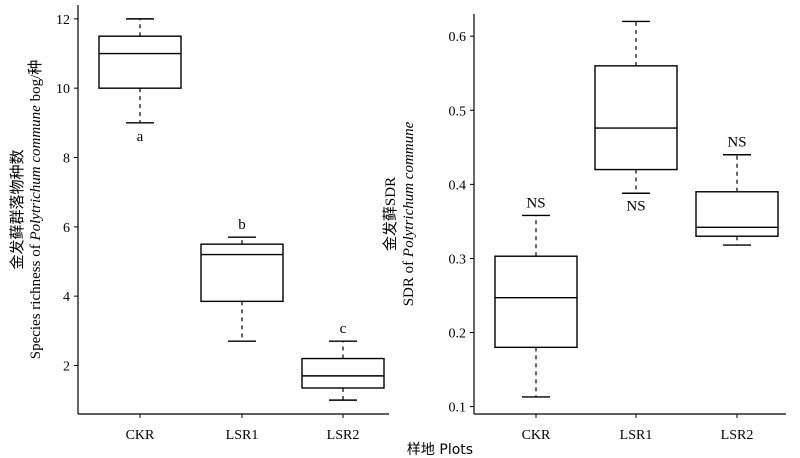 The width and height of the screenshot is (800, 458). Describe the element at coordinates (458, 37) in the screenshot. I see `right-y-tick-label: 0.6` at that location.